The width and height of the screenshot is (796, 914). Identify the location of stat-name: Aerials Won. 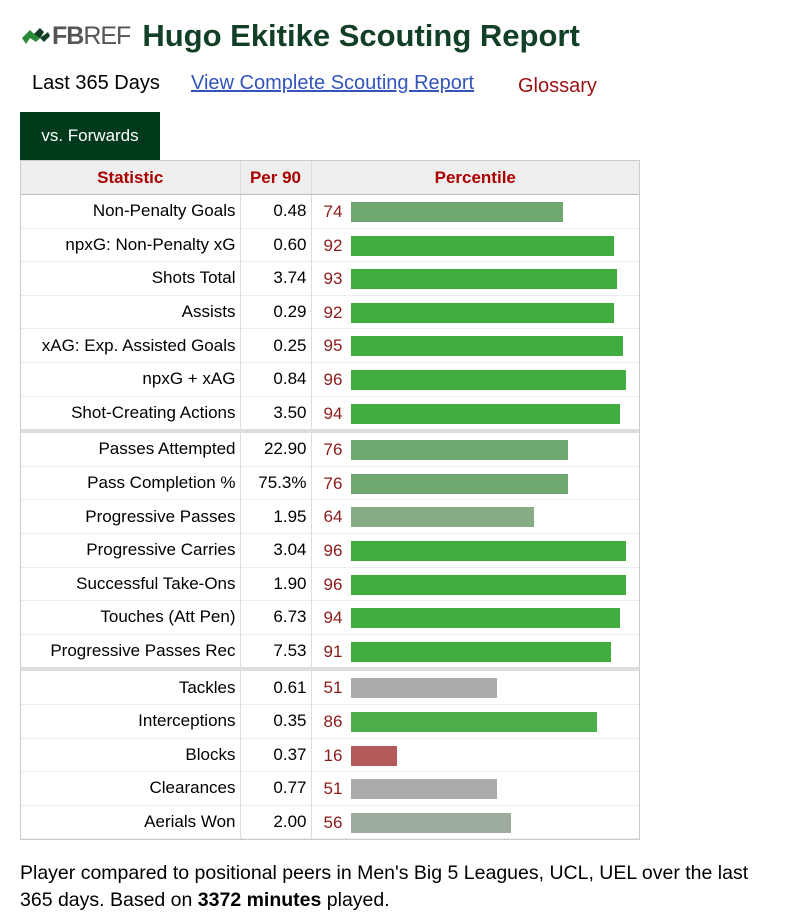
(130, 822).